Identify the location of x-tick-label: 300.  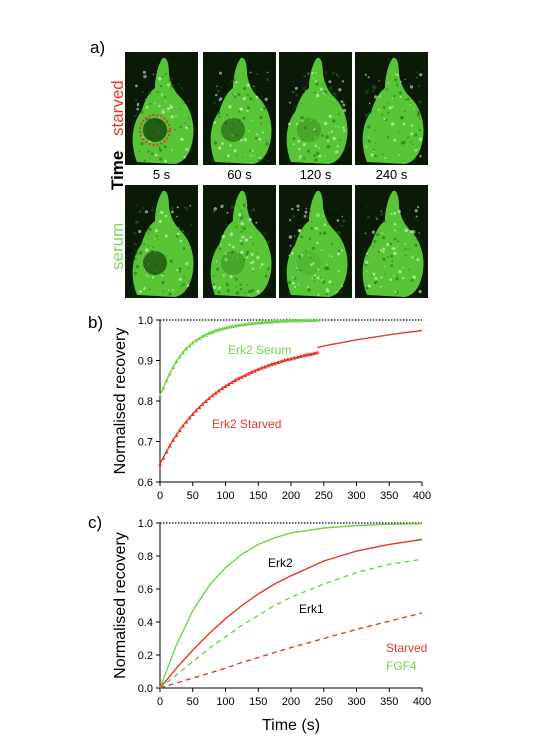
(356, 496).